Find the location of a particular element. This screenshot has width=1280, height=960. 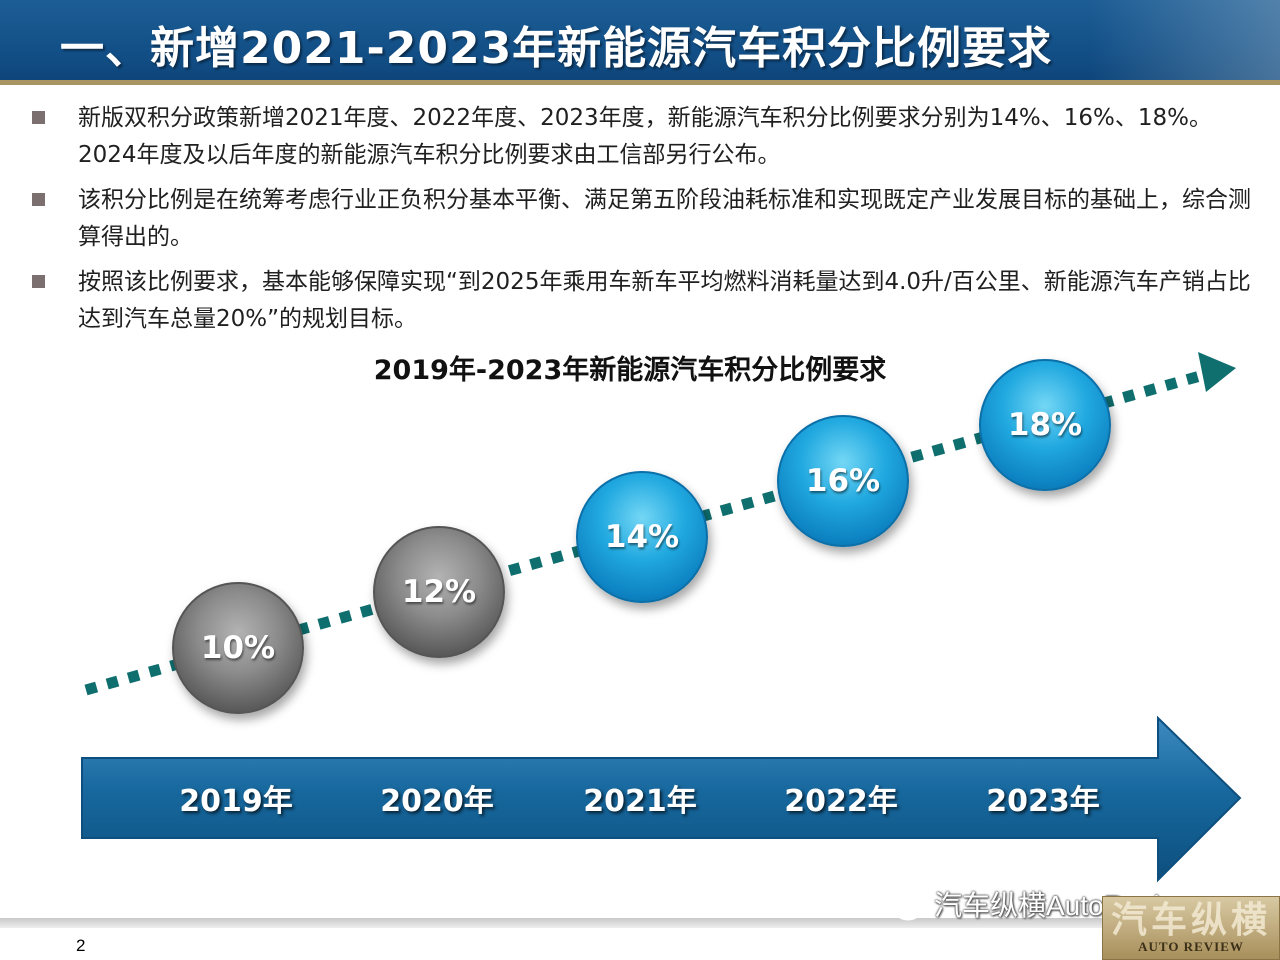

page-title: 一、新增2021-2023年新能源汽车积分比例要求 is located at coordinates (556, 48).